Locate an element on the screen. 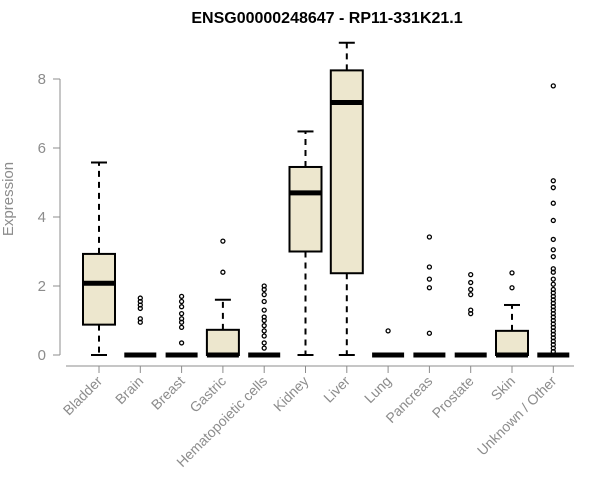  x-tick-label: Liver is located at coordinates (336, 389).